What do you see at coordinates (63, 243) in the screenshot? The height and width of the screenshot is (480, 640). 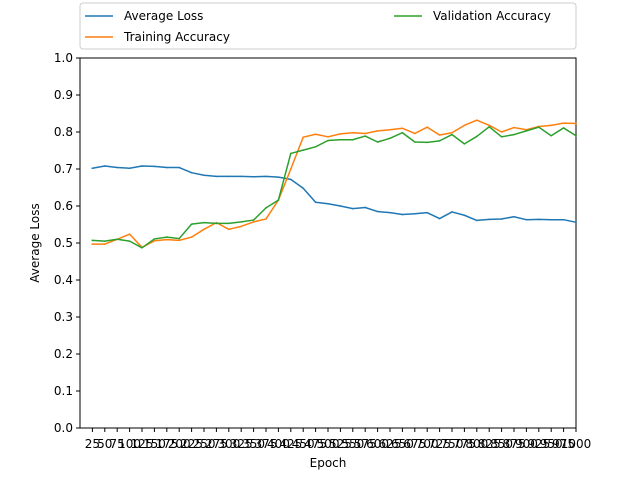 I see `y-tick-label: 0.5` at bounding box center [63, 243].